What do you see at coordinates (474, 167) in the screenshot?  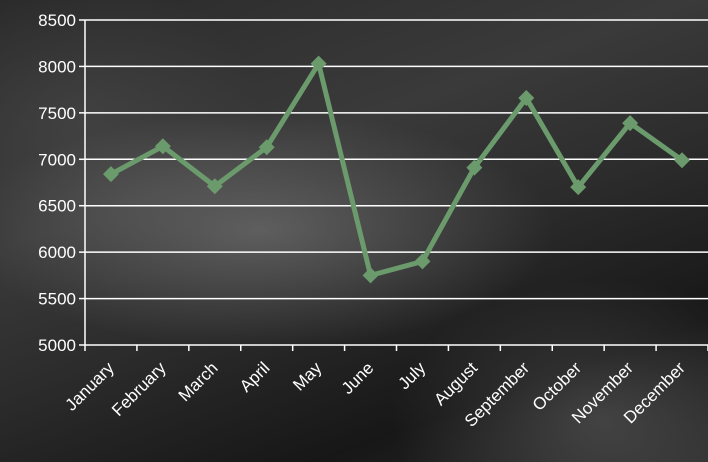 I see `data-point-august` at bounding box center [474, 167].